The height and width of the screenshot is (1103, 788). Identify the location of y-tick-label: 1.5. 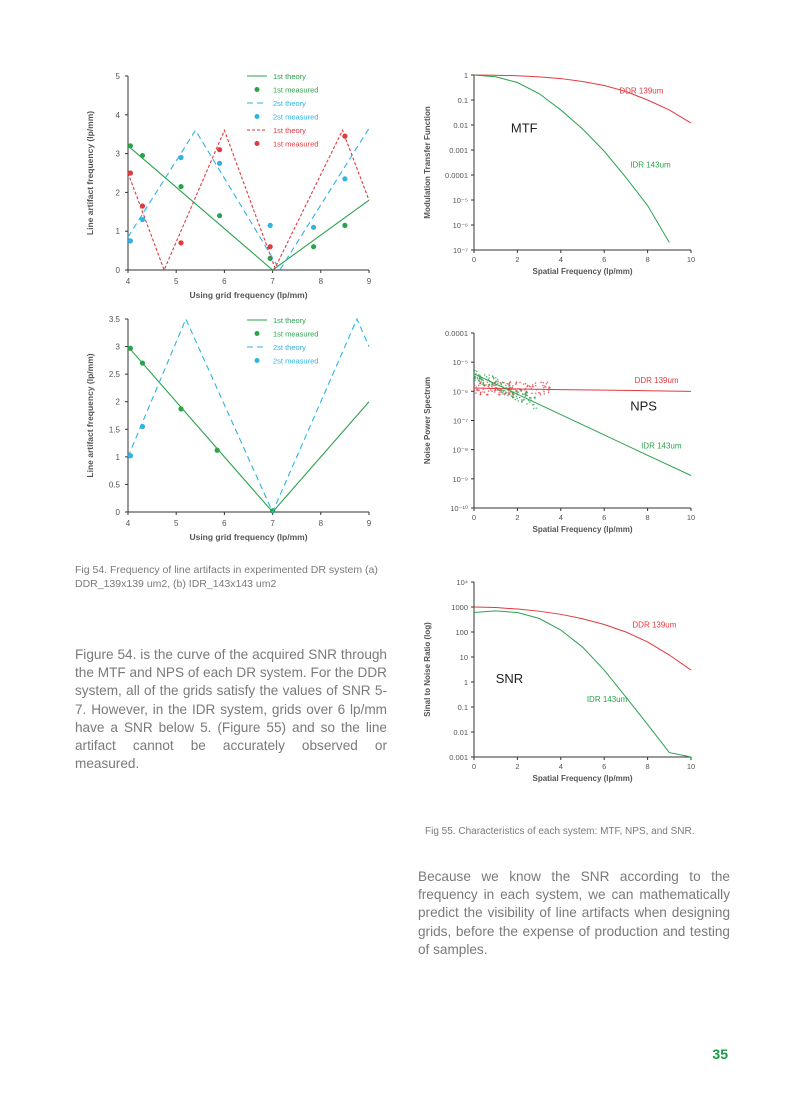
(115, 429).